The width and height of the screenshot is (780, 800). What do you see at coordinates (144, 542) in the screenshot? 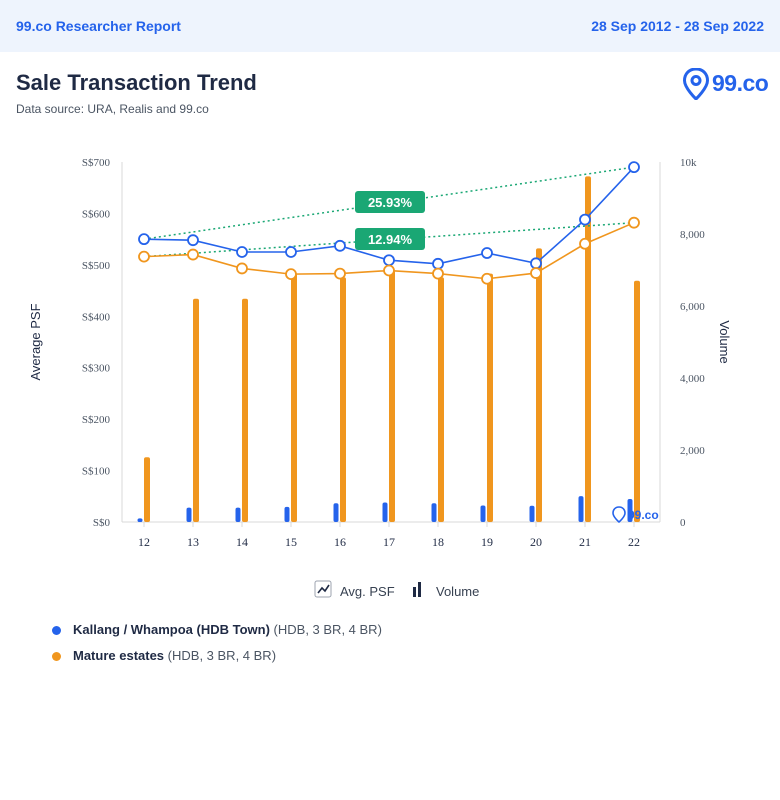
I see `x-tick-label: 12` at bounding box center [144, 542].